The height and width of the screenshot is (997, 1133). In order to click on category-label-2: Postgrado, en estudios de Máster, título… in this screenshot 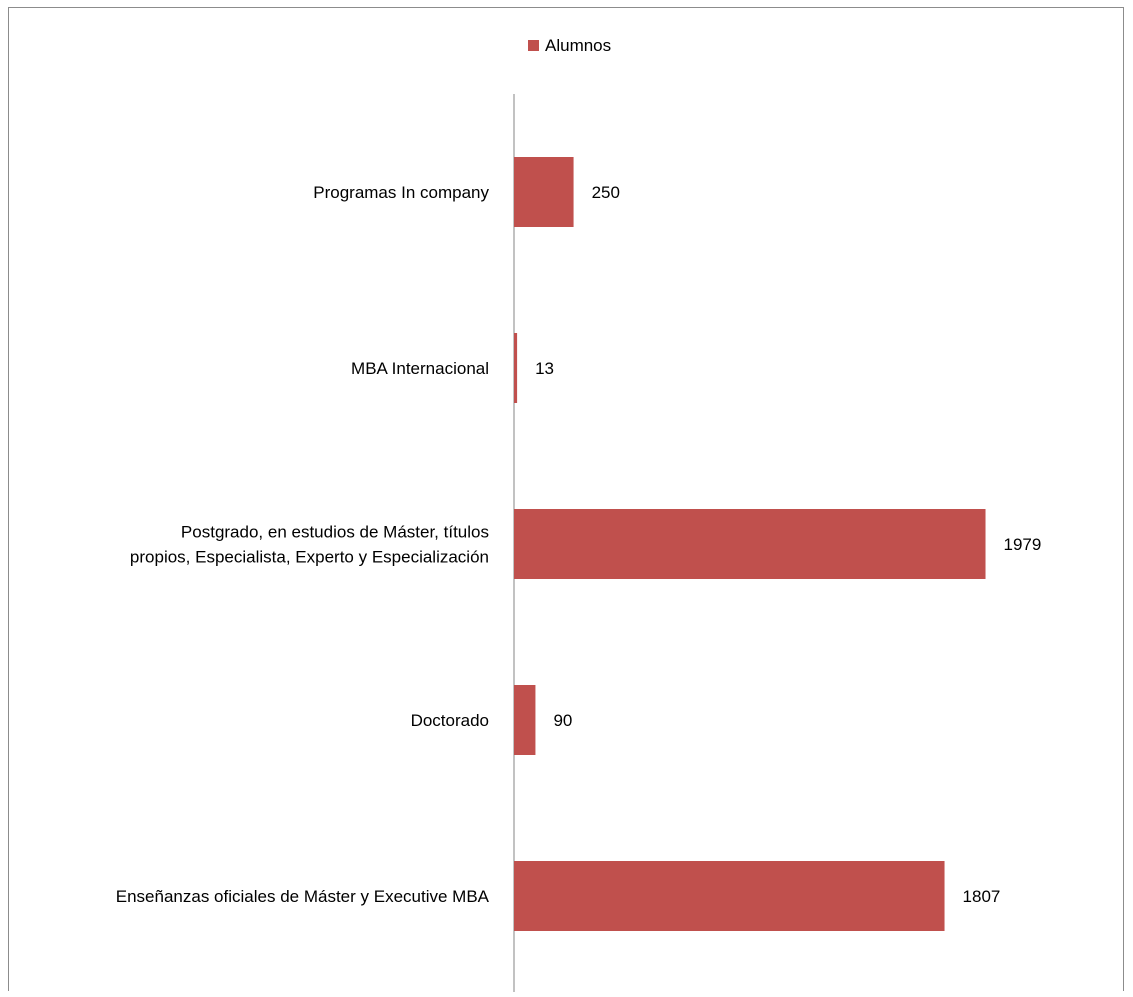, I will do `click(309, 545)`.